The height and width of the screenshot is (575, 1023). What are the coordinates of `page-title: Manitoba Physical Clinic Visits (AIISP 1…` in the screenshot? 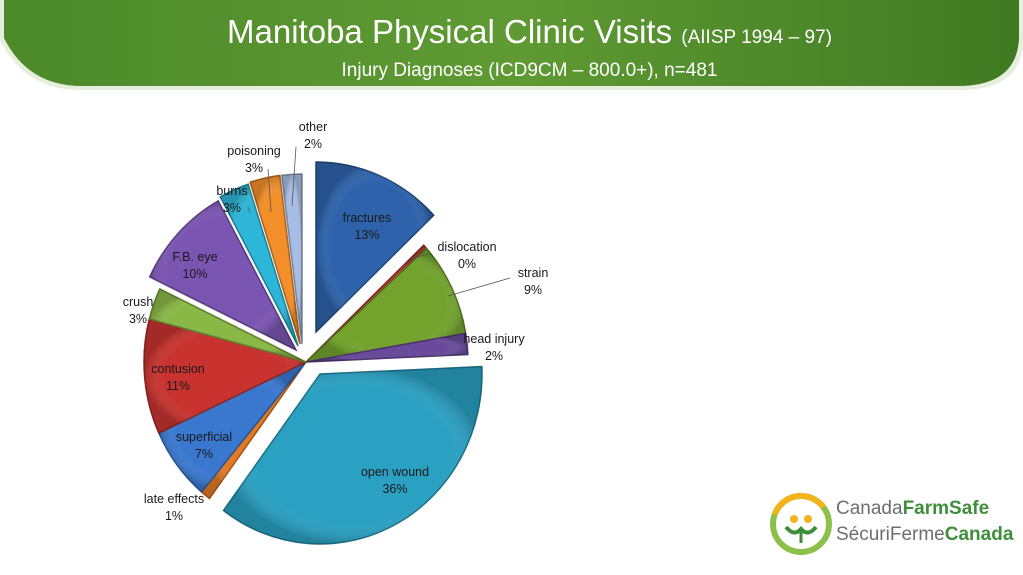 It's located at (520, 35).